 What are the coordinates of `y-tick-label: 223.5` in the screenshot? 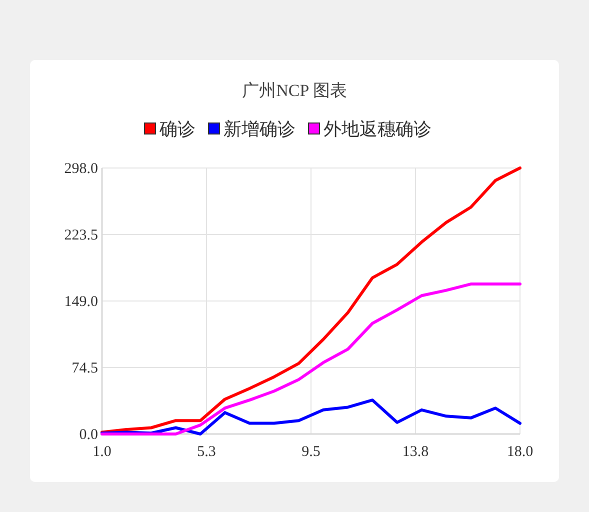 It's located at (81, 236).